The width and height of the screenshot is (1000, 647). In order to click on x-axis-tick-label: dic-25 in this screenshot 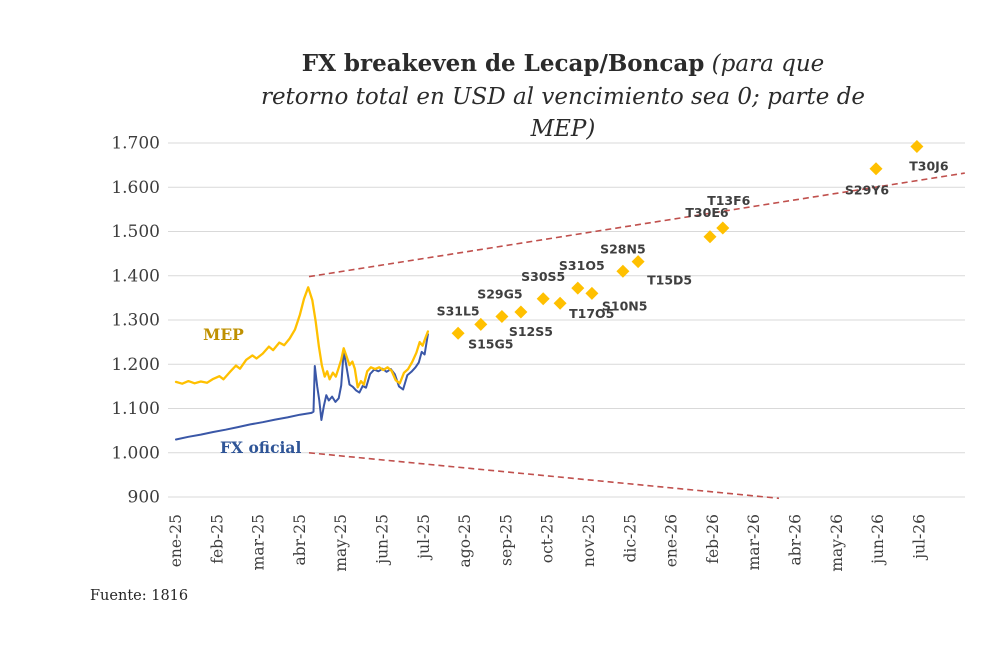, I will do `click(630, 538)`.